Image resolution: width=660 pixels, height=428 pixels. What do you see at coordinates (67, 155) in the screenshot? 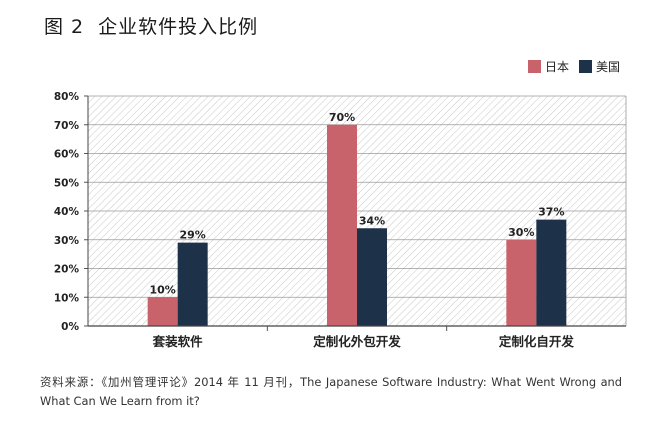
I see `y-tick-label: 60%` at bounding box center [67, 155].